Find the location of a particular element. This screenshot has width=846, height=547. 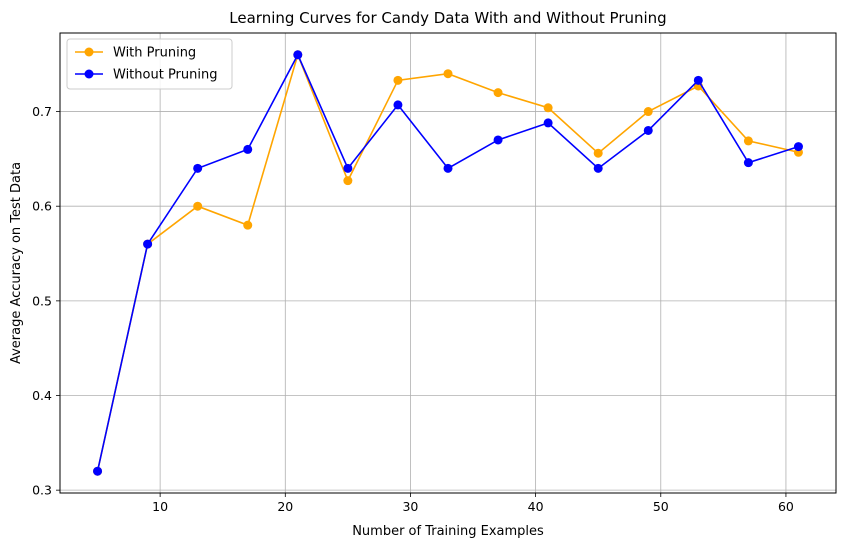

x-tick-label: 20 is located at coordinates (285, 506).